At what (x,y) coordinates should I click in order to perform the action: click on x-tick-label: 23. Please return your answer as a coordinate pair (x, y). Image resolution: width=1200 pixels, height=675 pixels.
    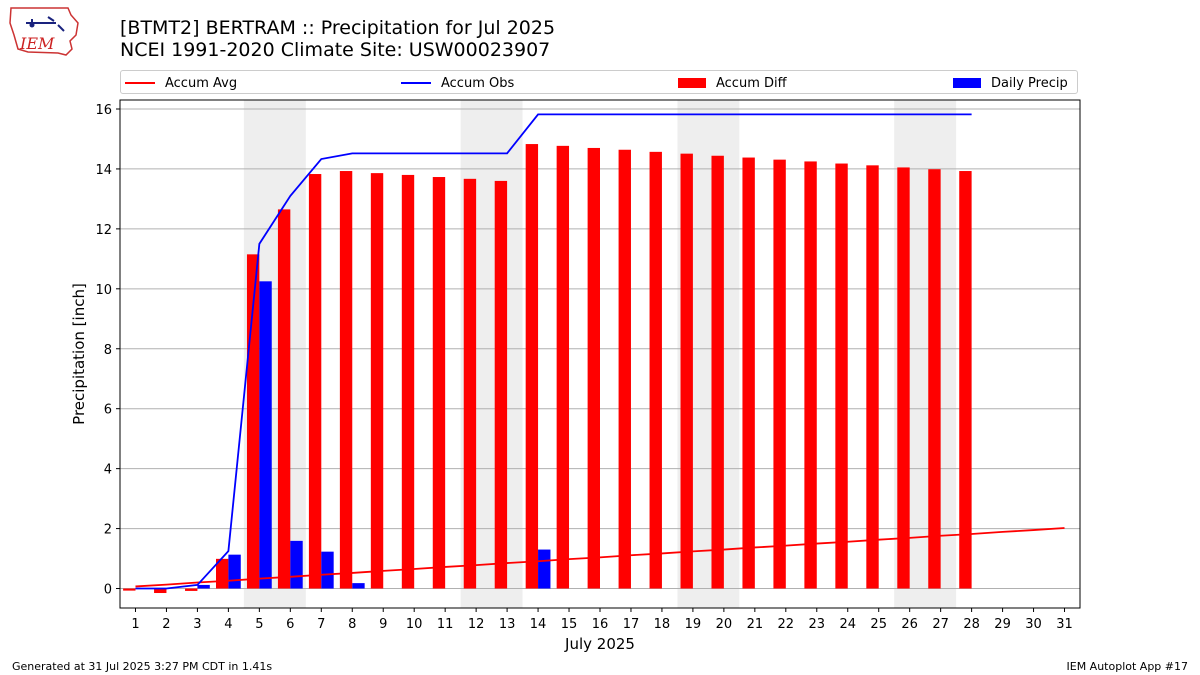
    Looking at the image, I should click on (817, 624).